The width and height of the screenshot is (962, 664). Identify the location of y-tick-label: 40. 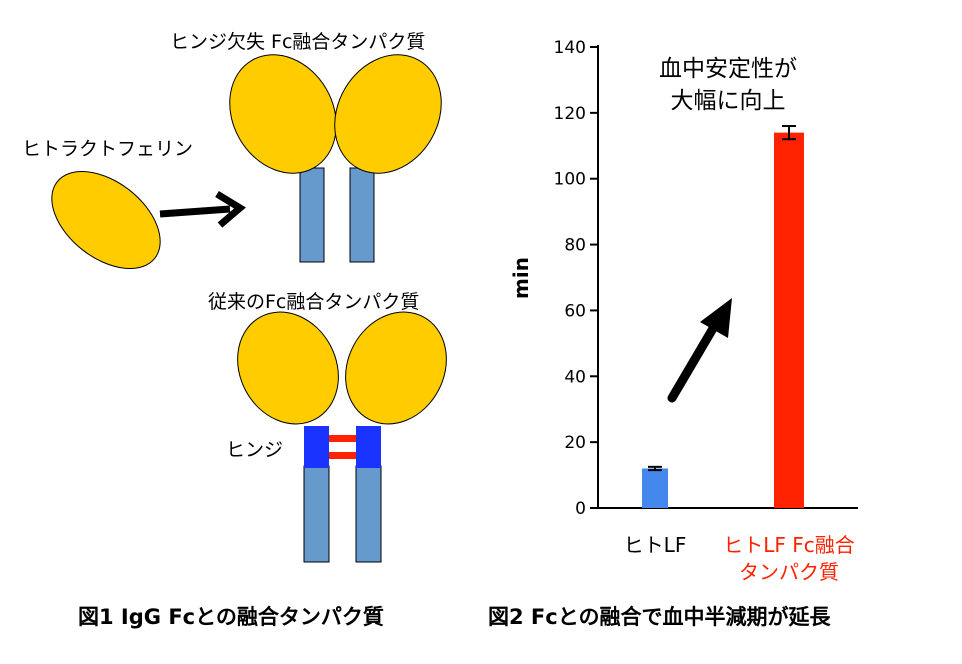
(575, 377).